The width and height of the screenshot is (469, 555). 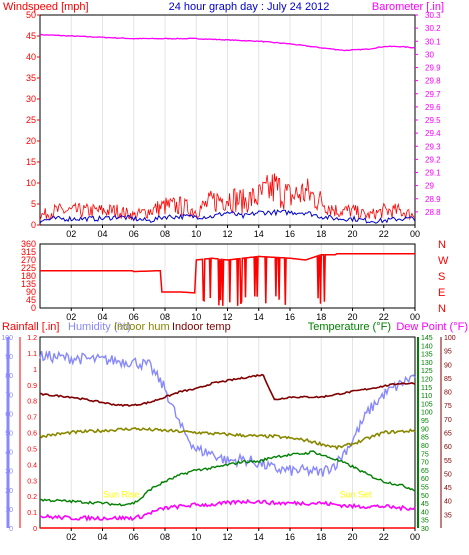 I want to click on temperature-tick-label: 60, so click(x=425, y=479).